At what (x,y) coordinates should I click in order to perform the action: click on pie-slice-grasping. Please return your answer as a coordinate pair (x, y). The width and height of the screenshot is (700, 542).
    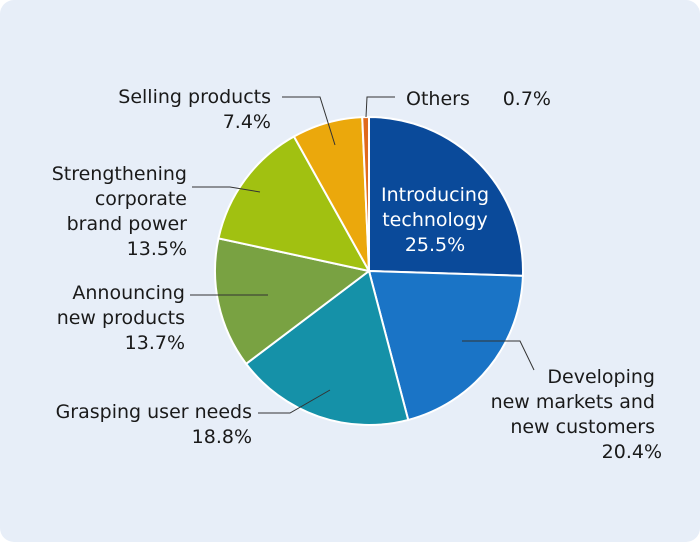
    Looking at the image, I should click on (327, 347).